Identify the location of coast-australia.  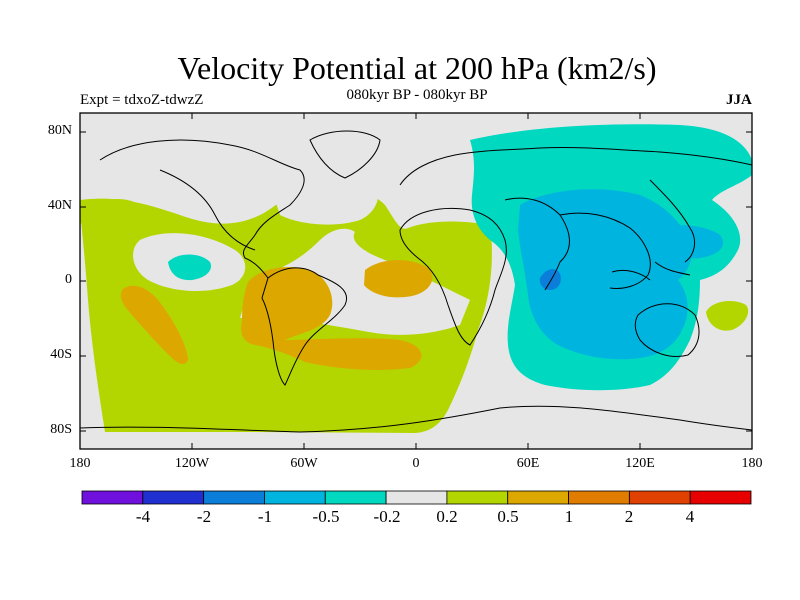
(667, 330).